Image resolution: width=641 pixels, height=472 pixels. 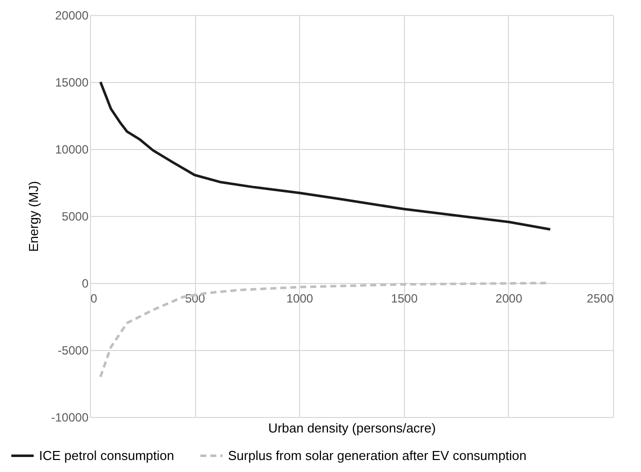 I want to click on legend-label: ICE petrol consumption, so click(x=106, y=455).